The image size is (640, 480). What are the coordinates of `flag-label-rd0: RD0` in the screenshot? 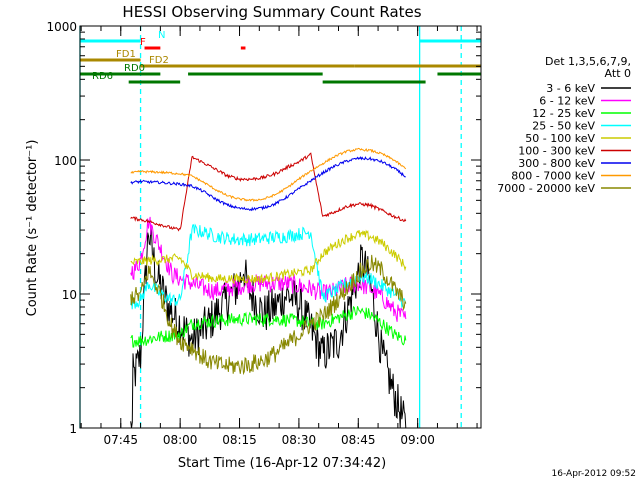 It's located at (134, 68).